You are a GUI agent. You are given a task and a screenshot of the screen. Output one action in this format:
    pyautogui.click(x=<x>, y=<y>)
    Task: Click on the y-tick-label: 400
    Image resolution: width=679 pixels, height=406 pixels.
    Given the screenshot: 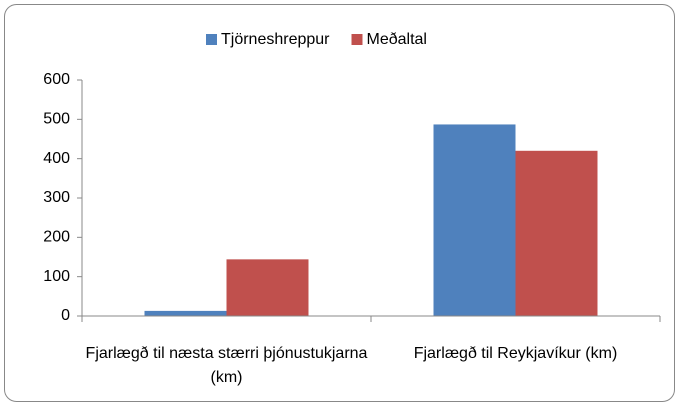 What is the action you would take?
    pyautogui.click(x=56, y=158)
    